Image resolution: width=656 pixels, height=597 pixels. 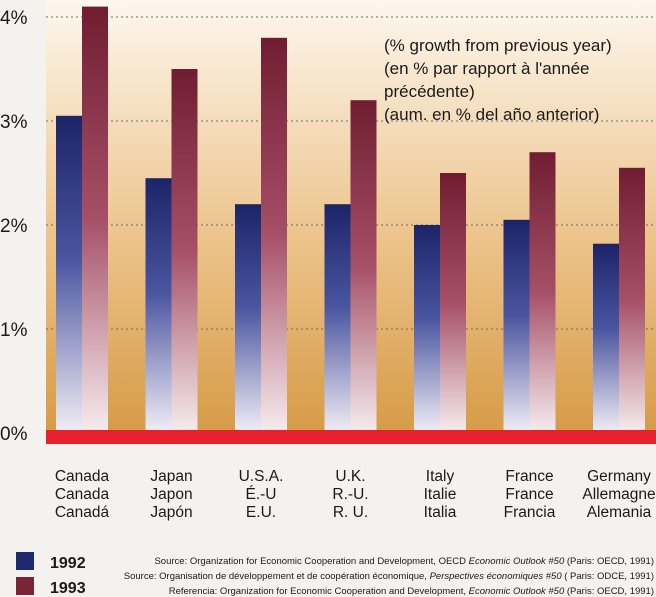 I want to click on y-tick-label: 2%, so click(x=14, y=226).